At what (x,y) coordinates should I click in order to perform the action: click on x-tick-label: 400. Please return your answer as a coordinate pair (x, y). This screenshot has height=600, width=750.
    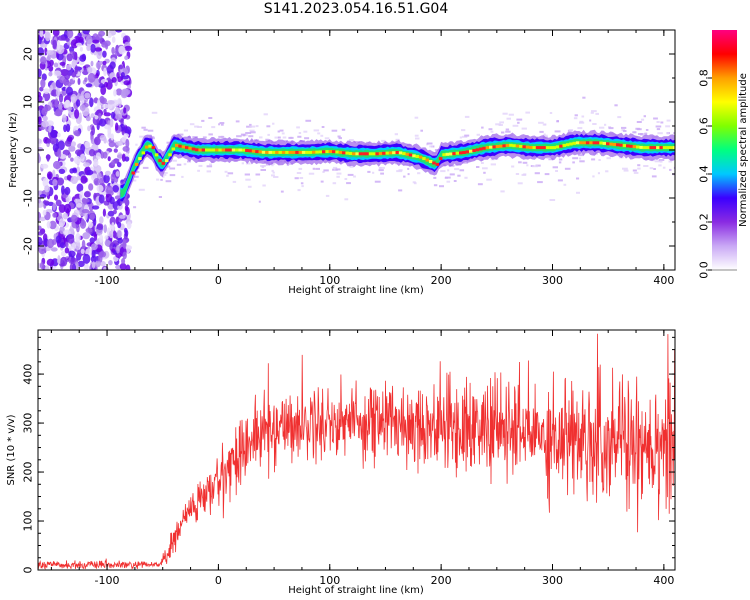
    Looking at the image, I should click on (663, 580).